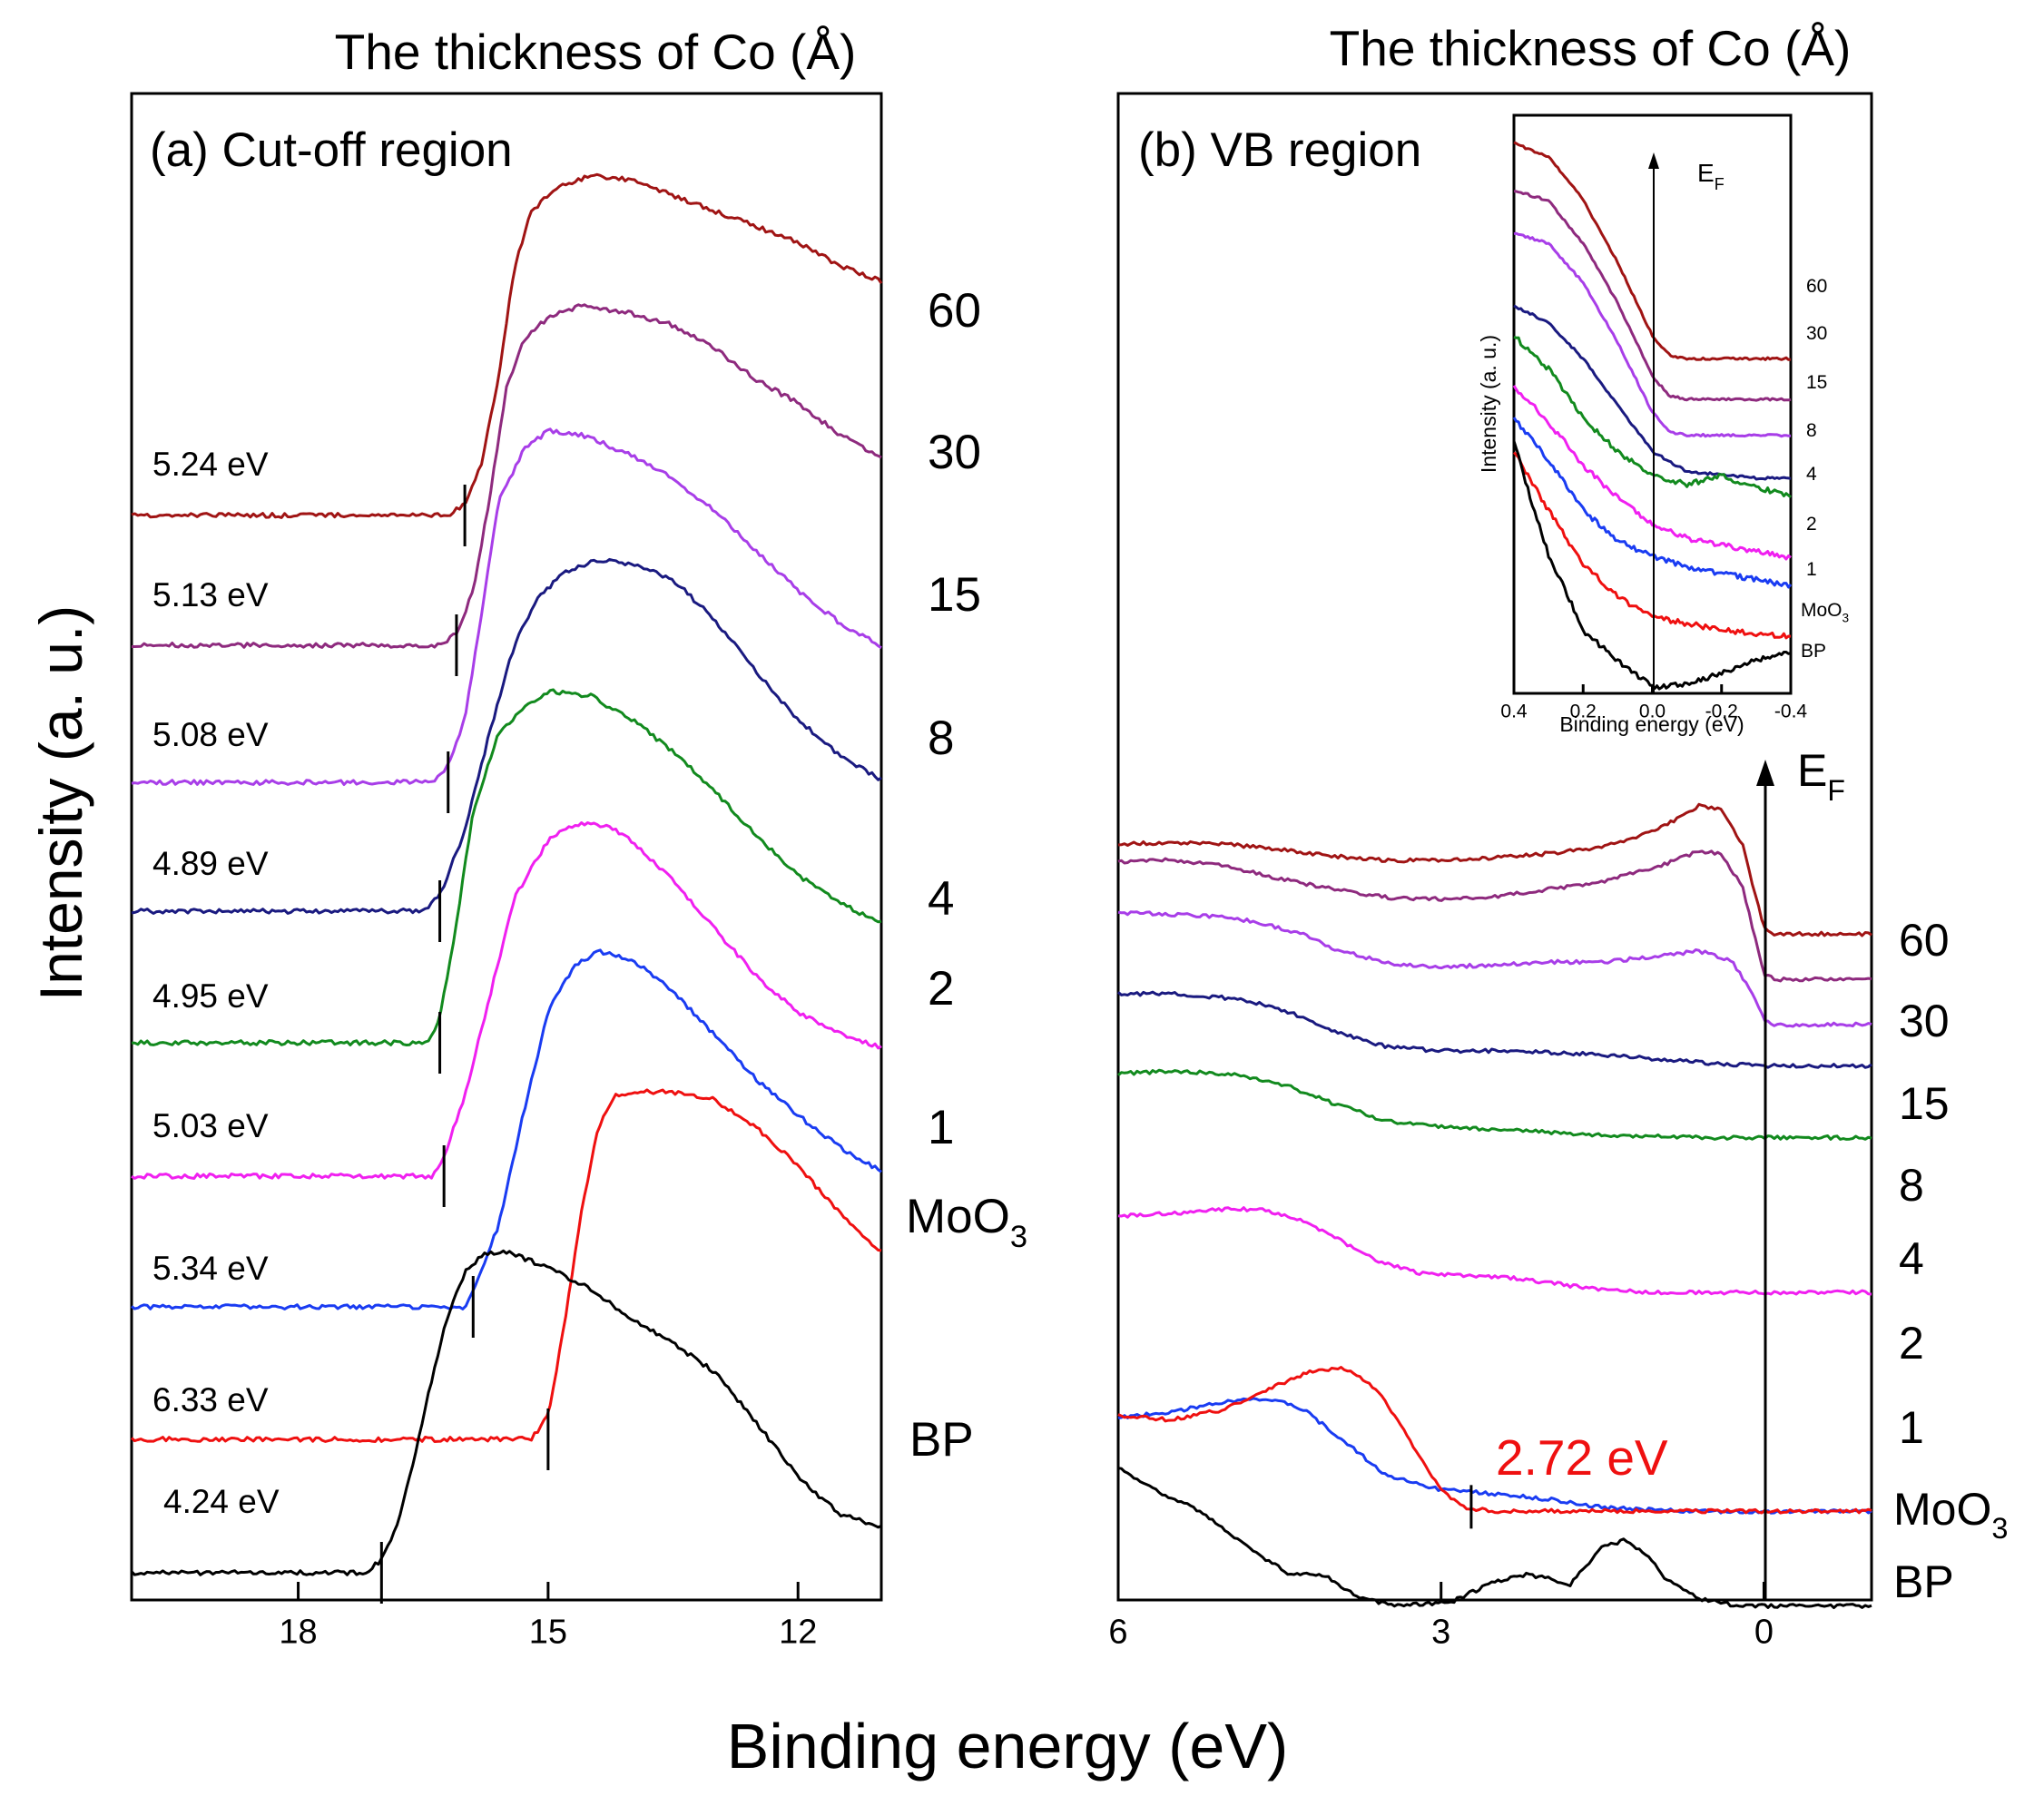  Describe the element at coordinates (941, 989) in the screenshot. I see `panel-a-series-label-2: 2` at that location.